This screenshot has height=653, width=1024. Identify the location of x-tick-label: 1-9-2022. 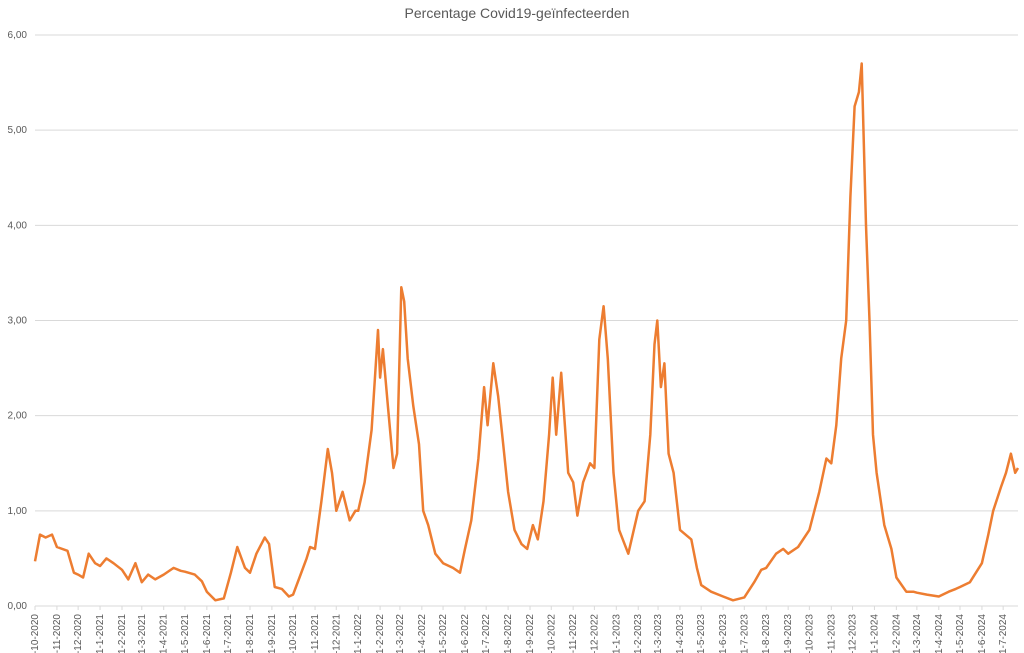
(530, 633).